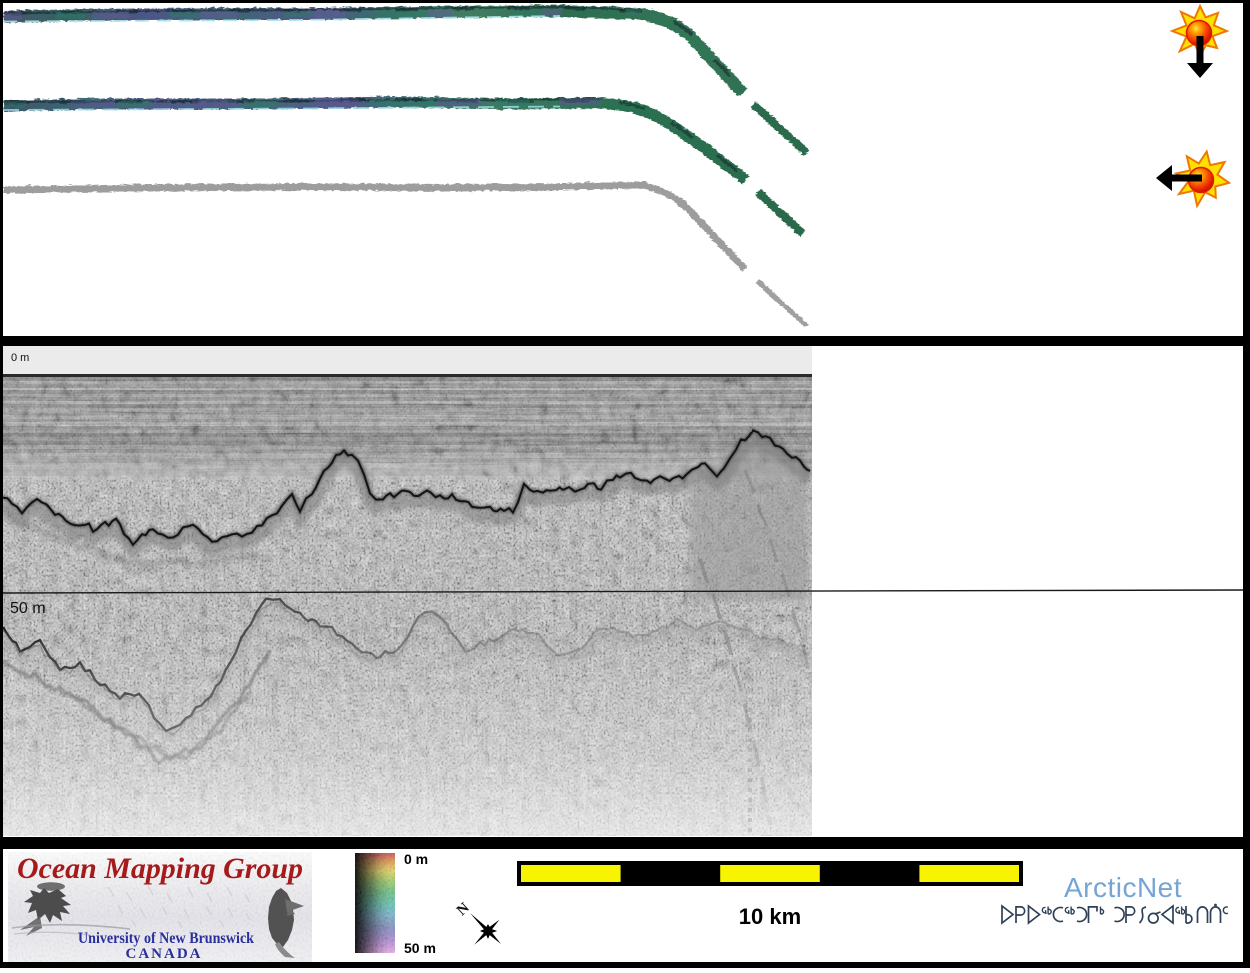  Describe the element at coordinates (166, 938) in the screenshot. I see `svg-text: University of New Brunswick` at that location.